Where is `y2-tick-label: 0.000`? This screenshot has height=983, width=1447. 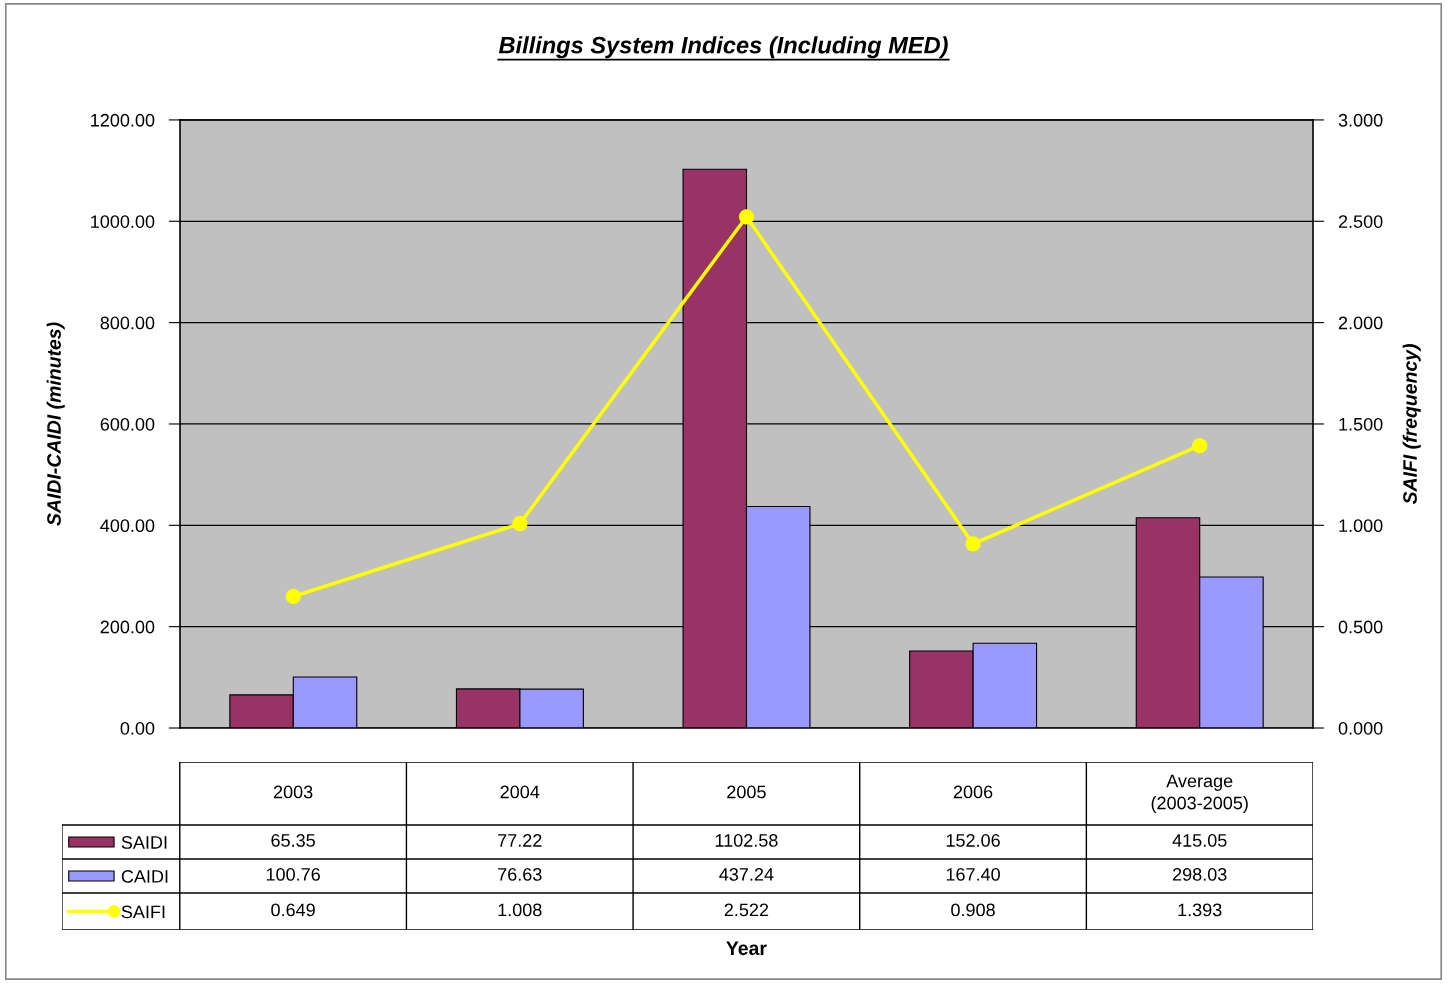 y2-tick-label: 0.000 is located at coordinates (1360, 728).